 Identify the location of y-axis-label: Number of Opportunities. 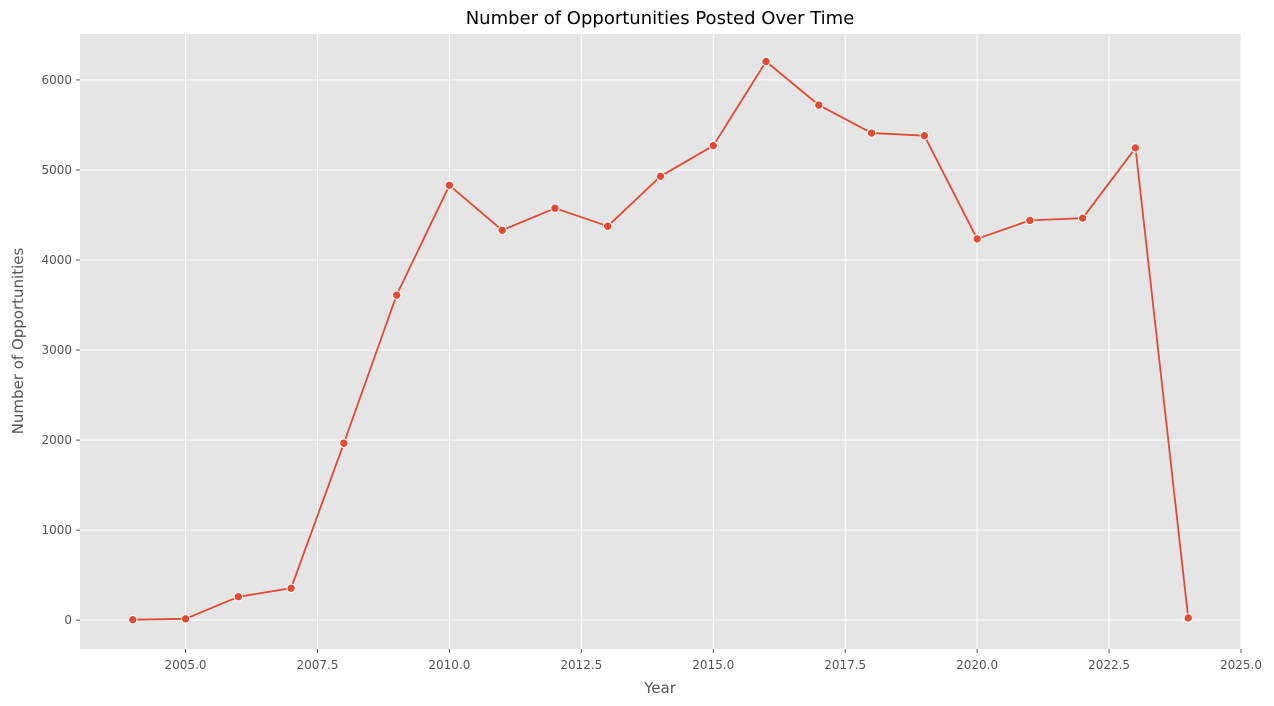
(18, 341).